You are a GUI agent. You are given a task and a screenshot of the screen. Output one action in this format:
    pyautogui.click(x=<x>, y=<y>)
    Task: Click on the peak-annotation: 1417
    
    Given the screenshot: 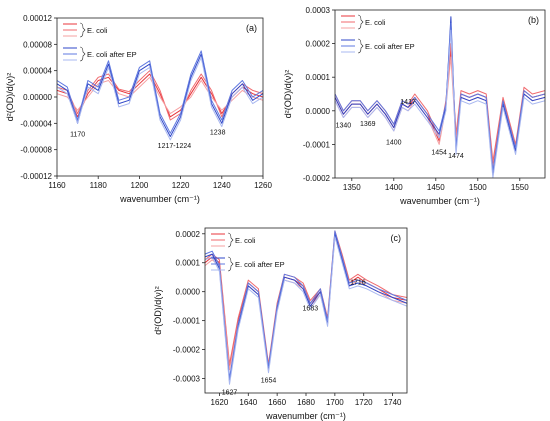 What is the action you would take?
    pyautogui.click(x=408, y=102)
    